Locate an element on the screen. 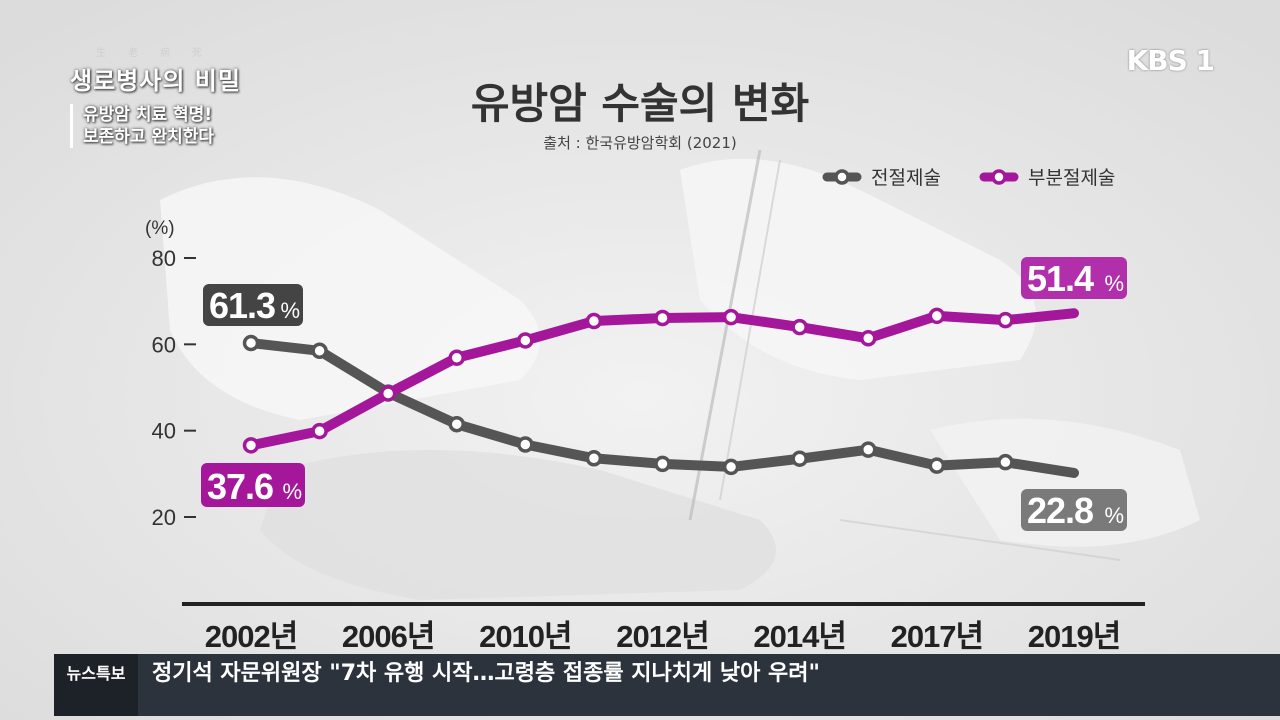 Image resolution: width=1280 pixels, height=720 pixels. x-tick-label: 2017년 is located at coordinates (937, 636).